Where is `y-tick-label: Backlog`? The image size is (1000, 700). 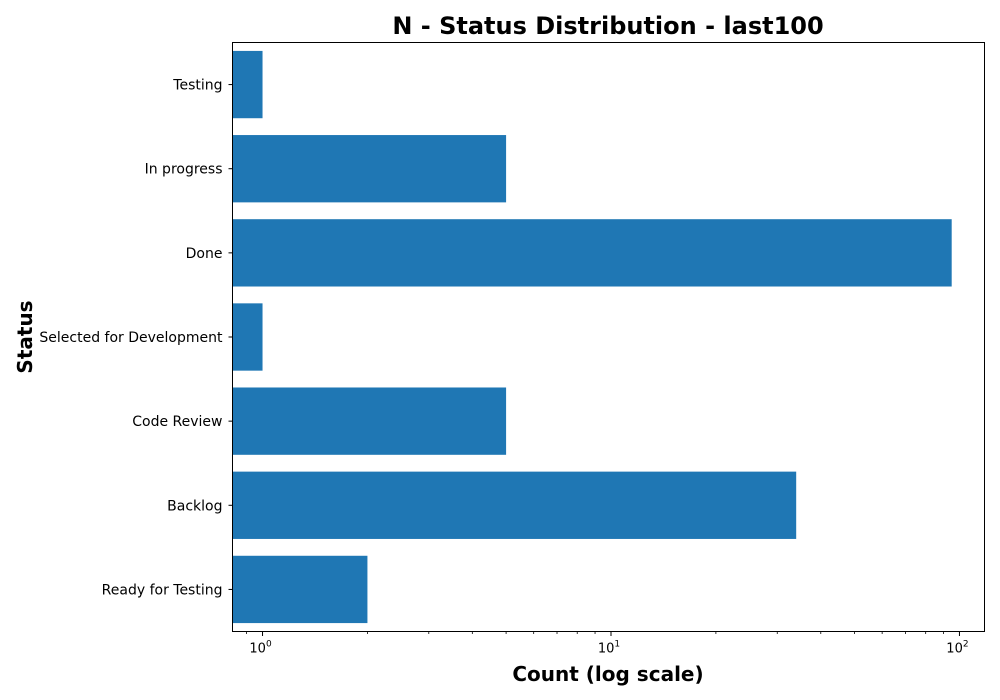 y-tick-label: Backlog is located at coordinates (194, 506).